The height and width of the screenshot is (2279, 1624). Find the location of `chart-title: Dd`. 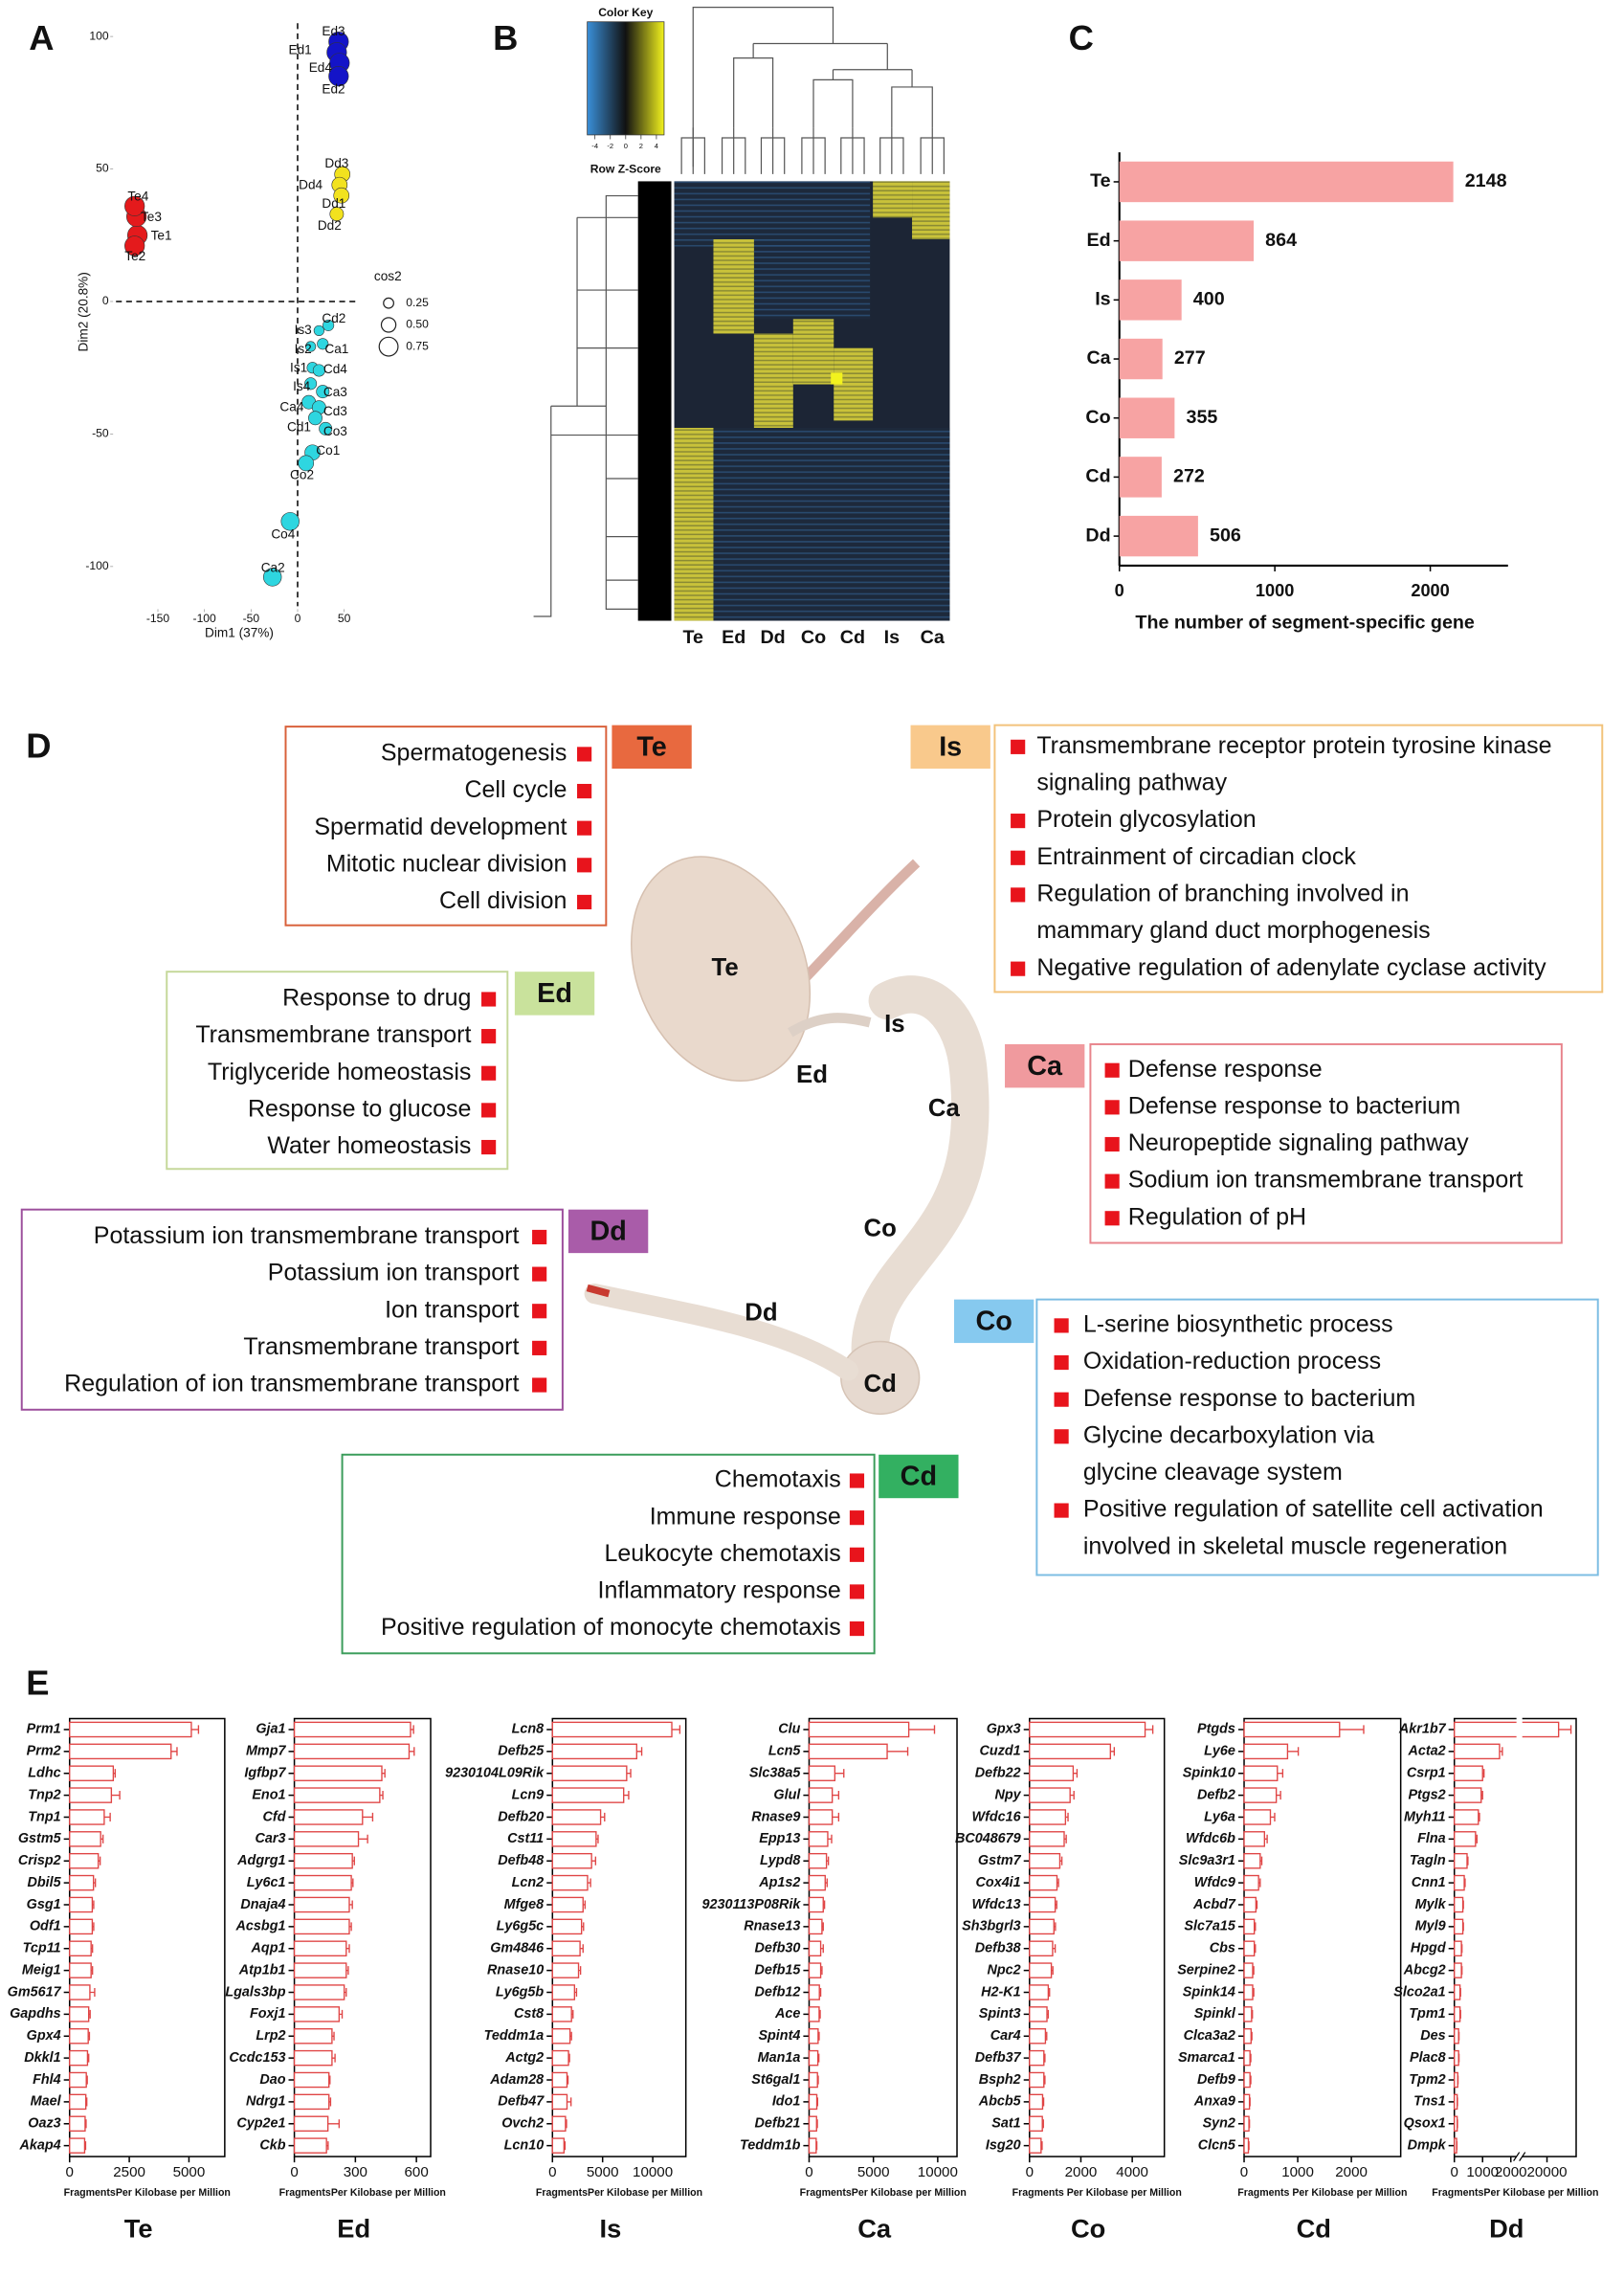

chart-title: Dd is located at coordinates (1506, 2229).